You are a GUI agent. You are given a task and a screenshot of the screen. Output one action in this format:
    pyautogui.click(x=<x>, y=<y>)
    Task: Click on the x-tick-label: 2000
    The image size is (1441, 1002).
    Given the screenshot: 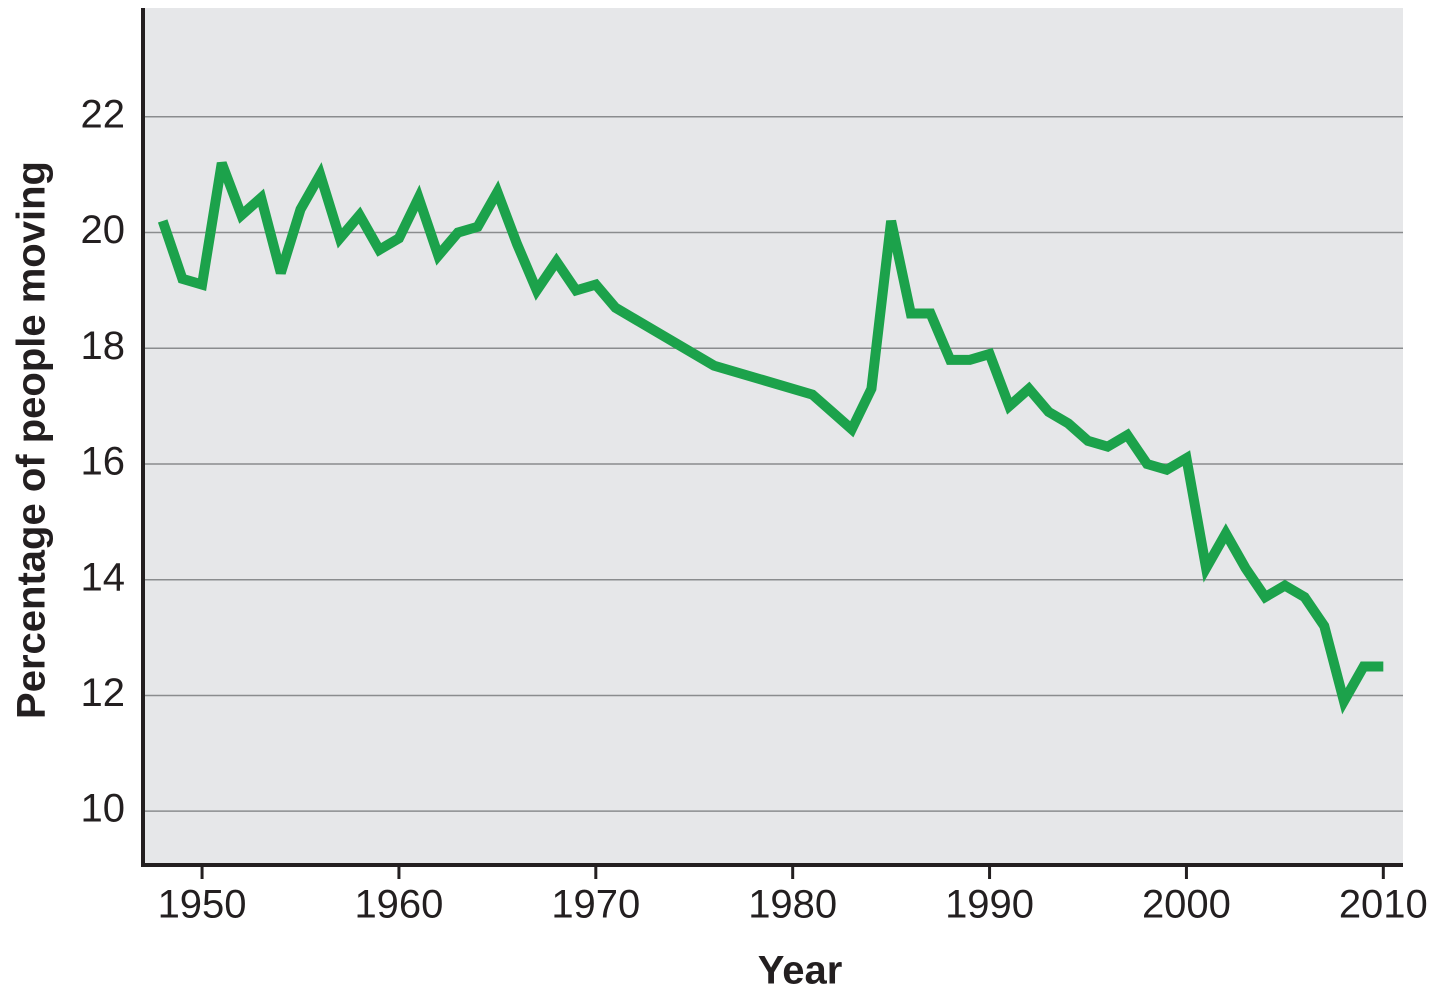 What is the action you would take?
    pyautogui.click(x=1186, y=905)
    